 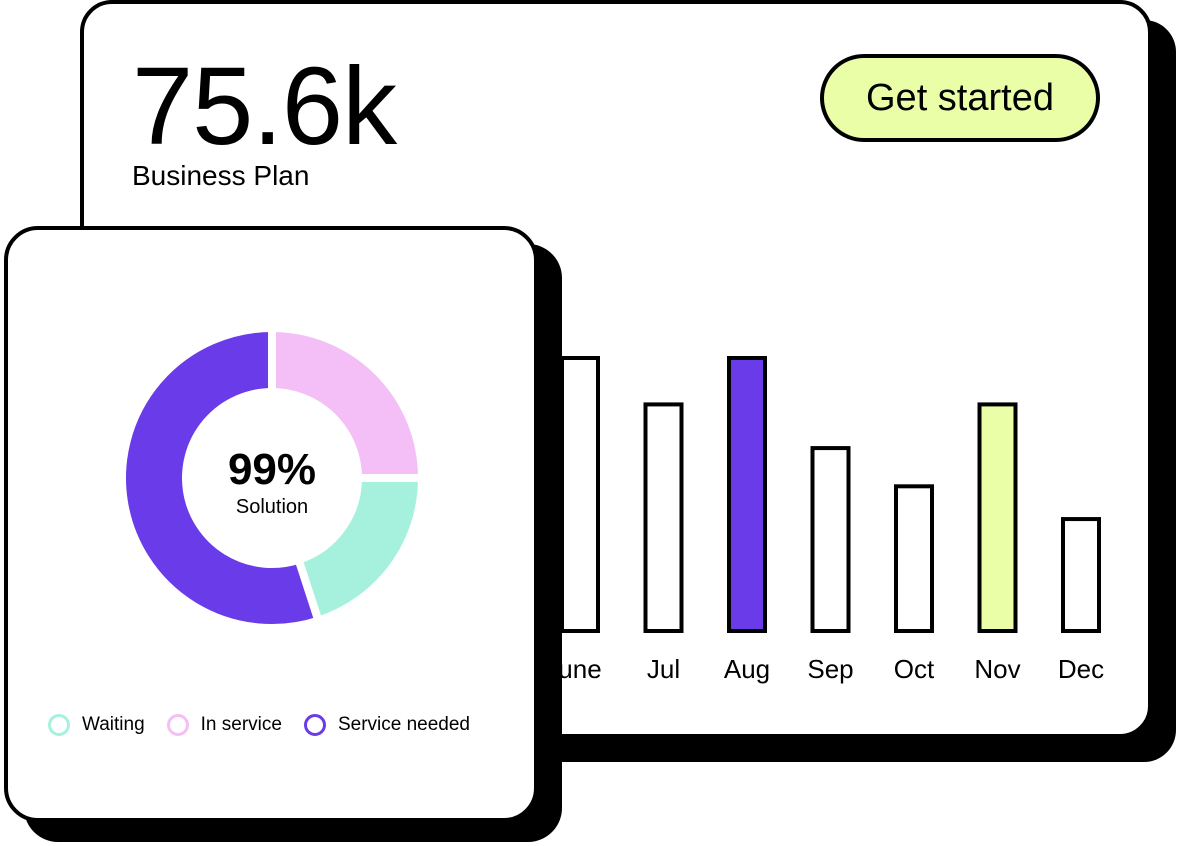 I want to click on bar-label-oct: Oct, so click(x=914, y=669).